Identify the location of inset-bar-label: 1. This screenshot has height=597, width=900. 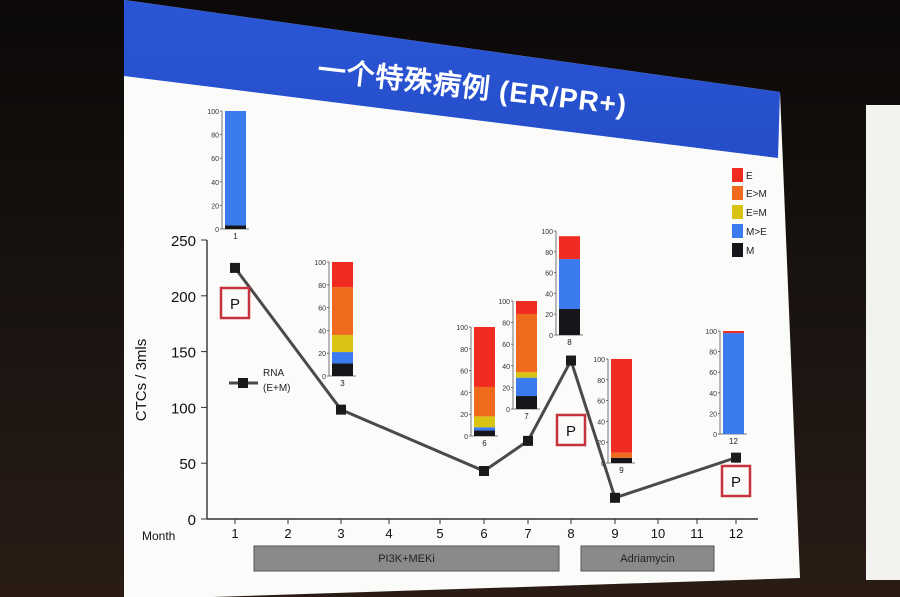
(235, 236).